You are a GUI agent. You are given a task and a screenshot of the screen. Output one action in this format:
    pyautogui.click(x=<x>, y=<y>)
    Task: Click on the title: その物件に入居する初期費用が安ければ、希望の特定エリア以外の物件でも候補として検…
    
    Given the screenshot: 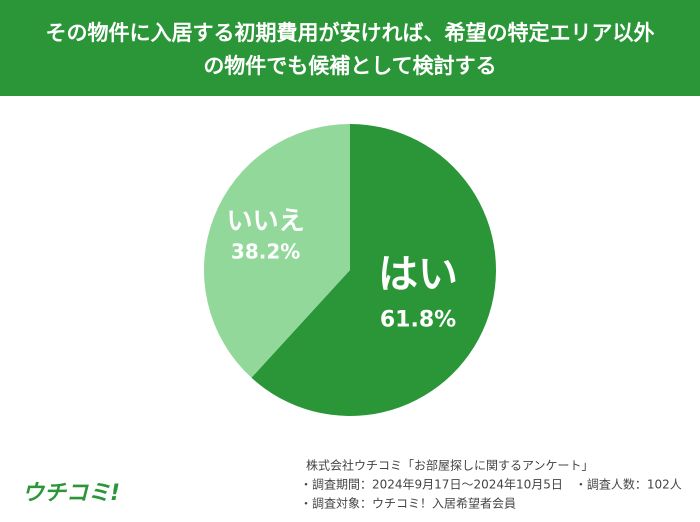 What is the action you would take?
    pyautogui.click(x=350, y=49)
    